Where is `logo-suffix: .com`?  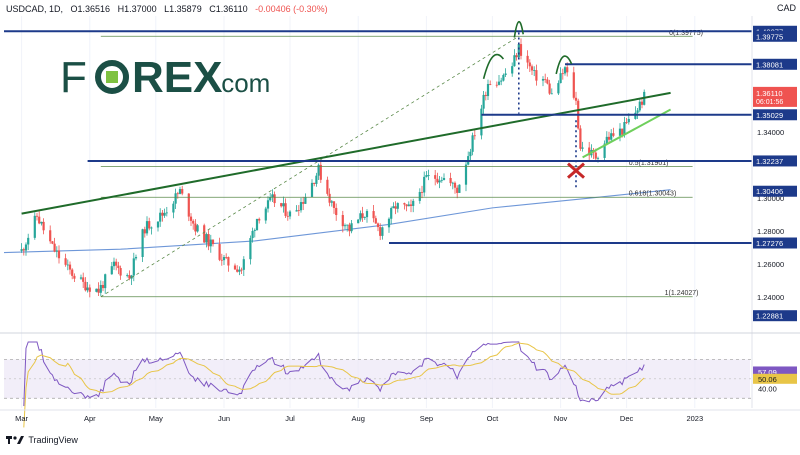 logo-suffix: .com is located at coordinates (242, 83).